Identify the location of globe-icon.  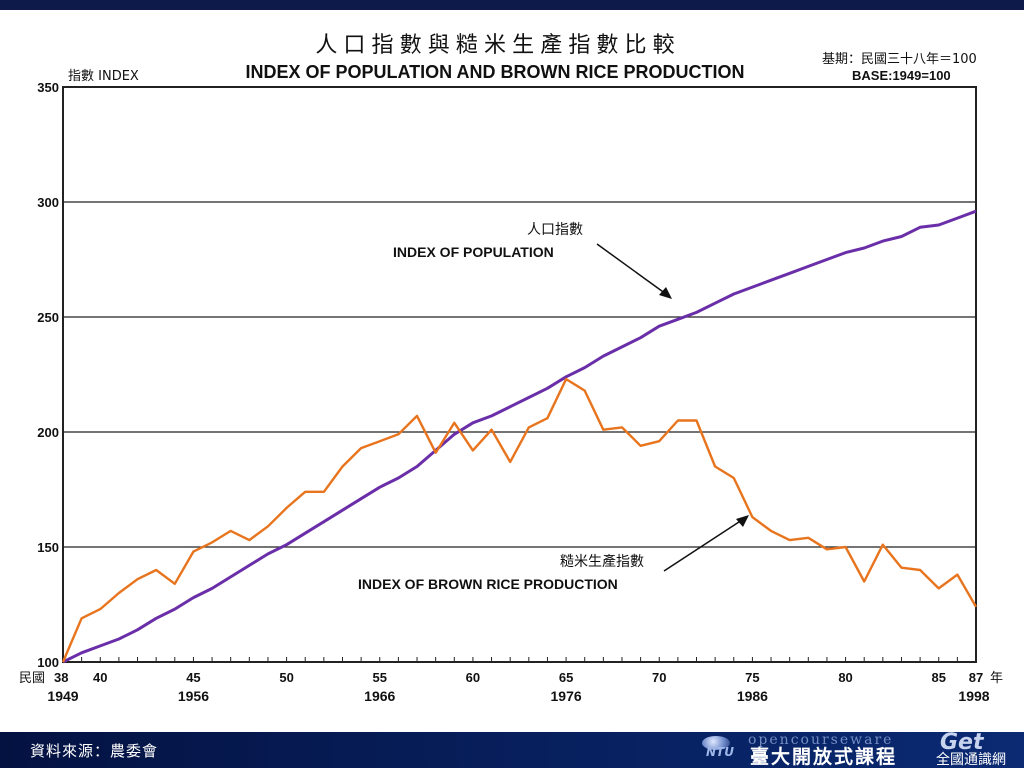
(716, 743).